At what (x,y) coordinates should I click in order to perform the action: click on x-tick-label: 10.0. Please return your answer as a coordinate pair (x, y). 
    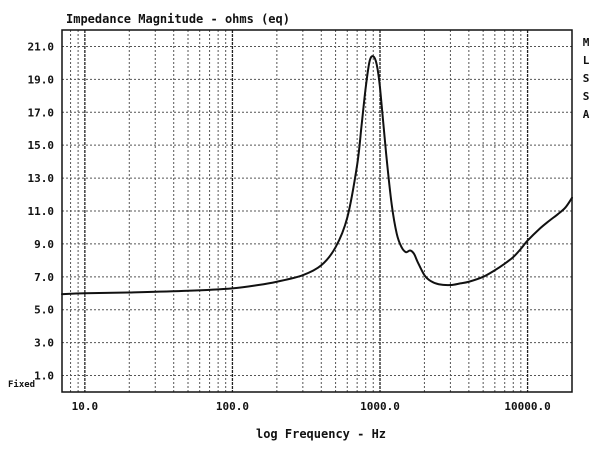
    Looking at the image, I should click on (85, 406).